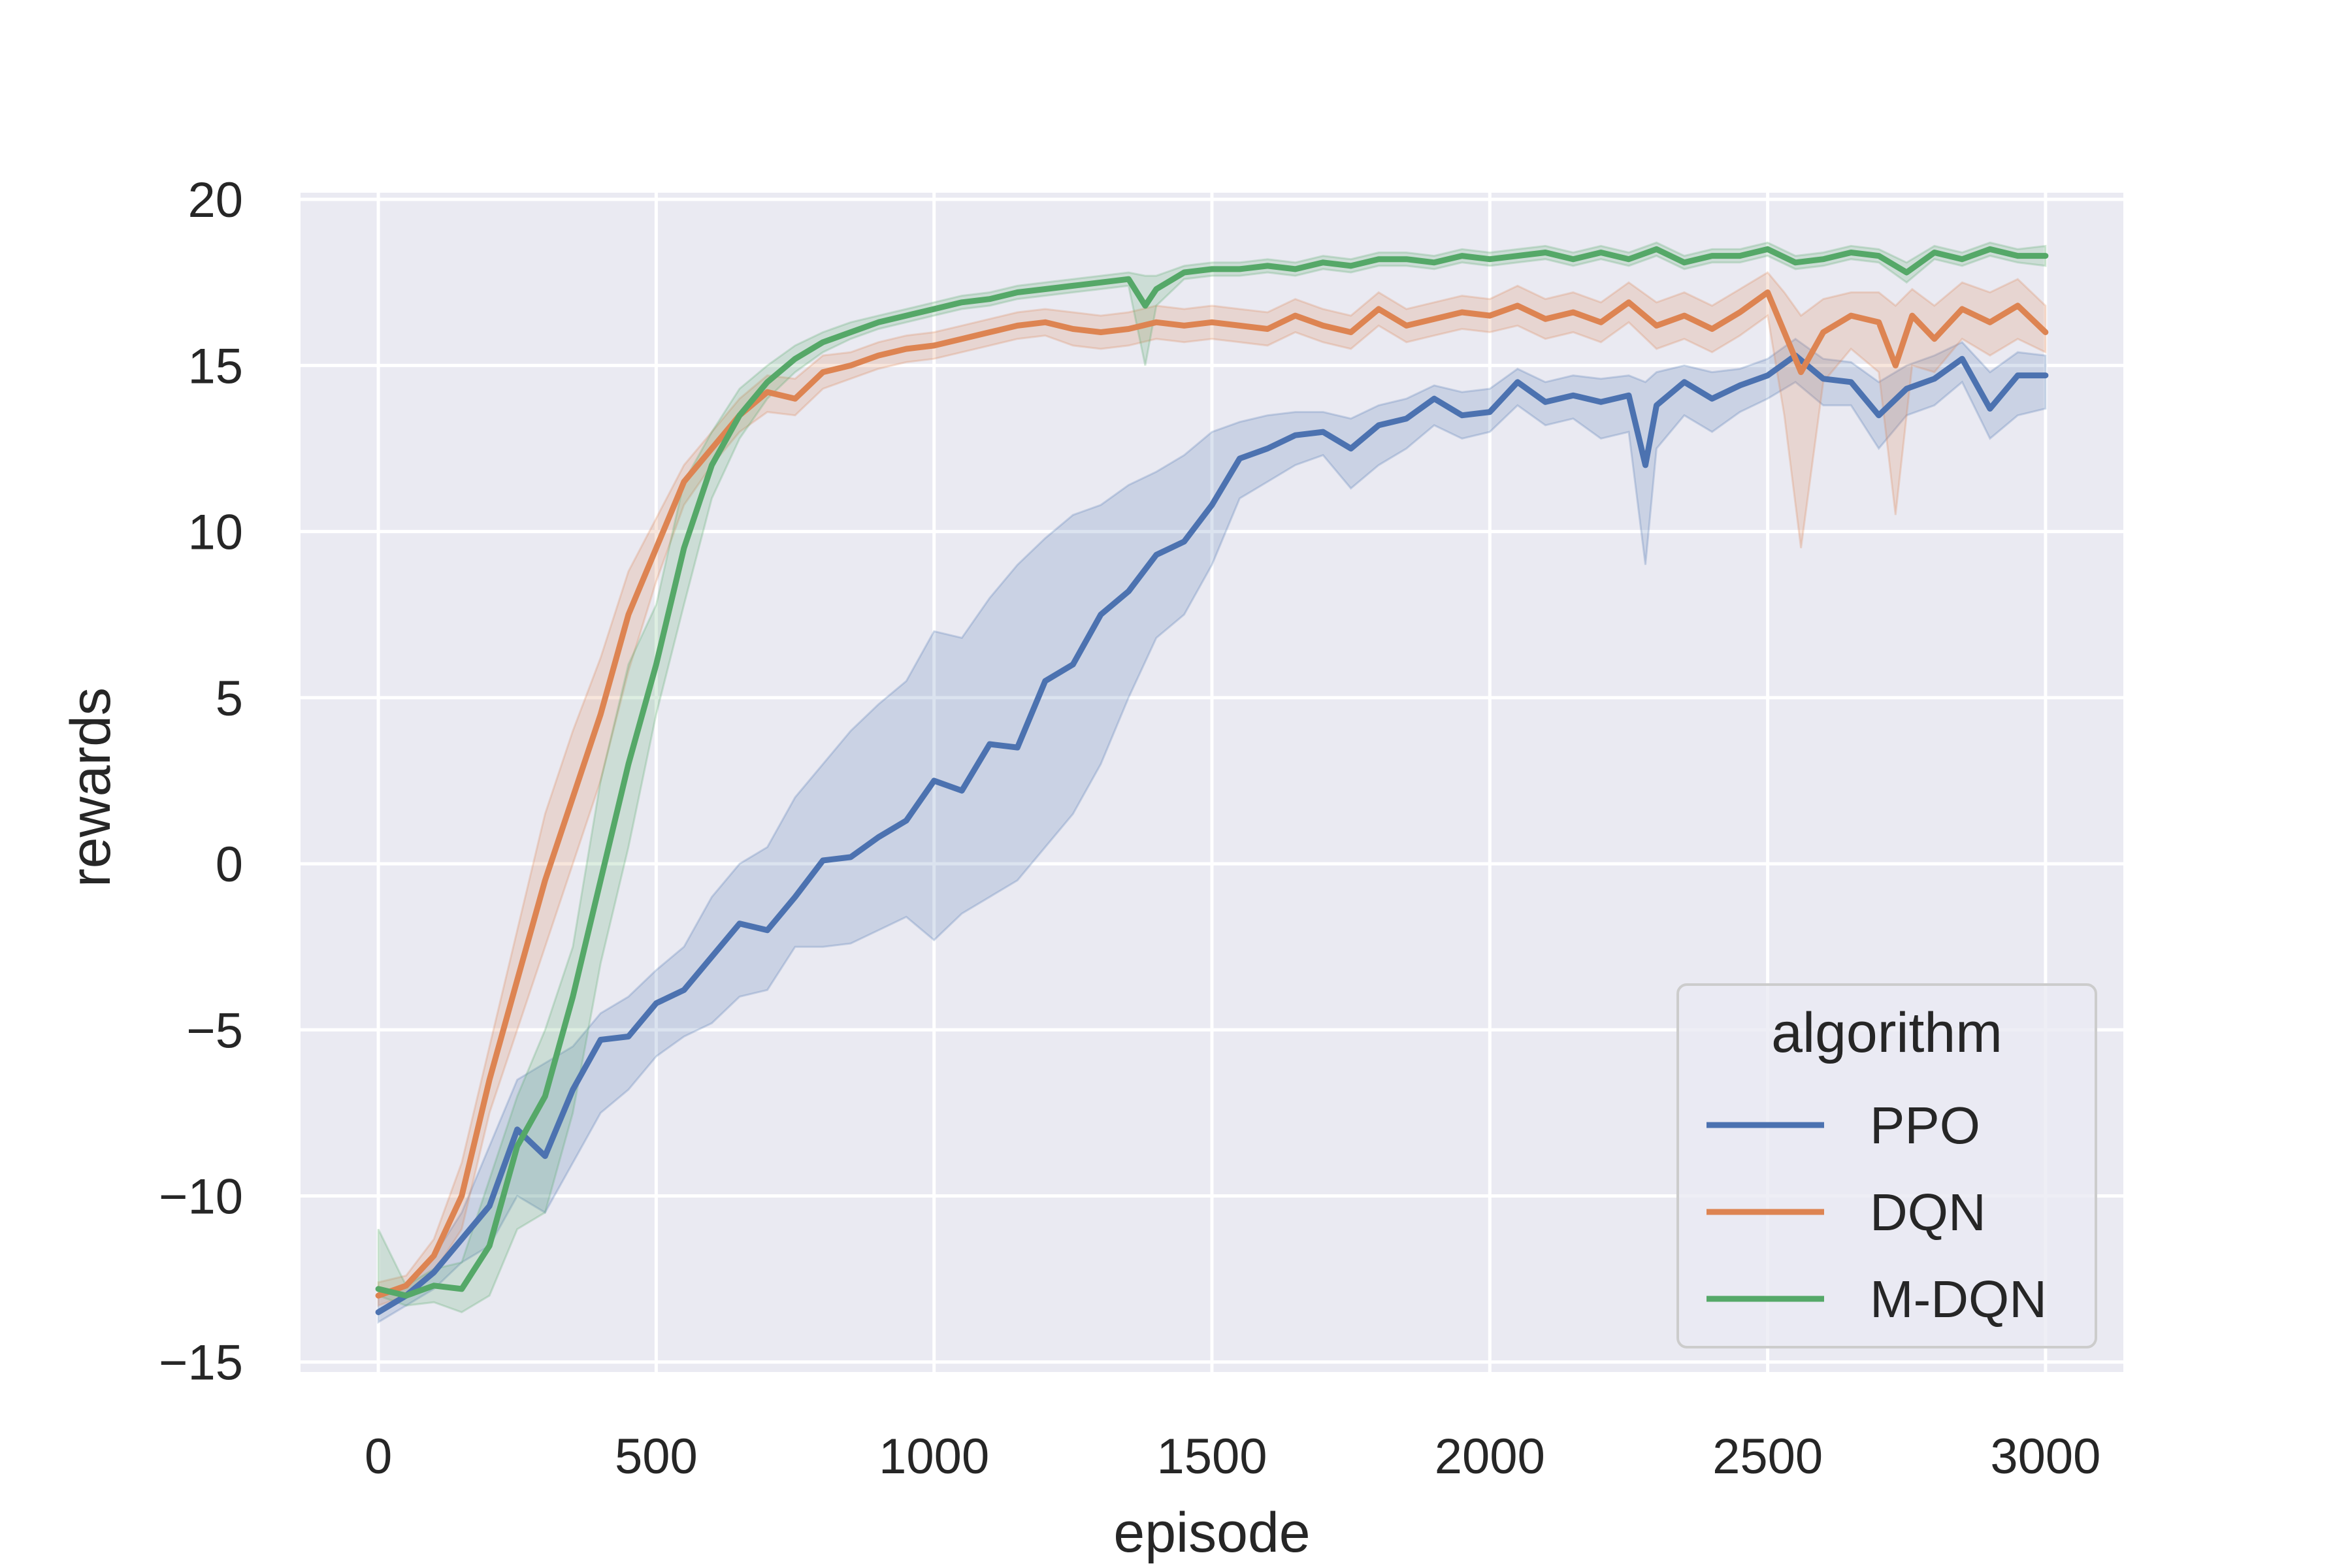  What do you see at coordinates (90, 787) in the screenshot?
I see `y-axis-label: rewards` at bounding box center [90, 787].